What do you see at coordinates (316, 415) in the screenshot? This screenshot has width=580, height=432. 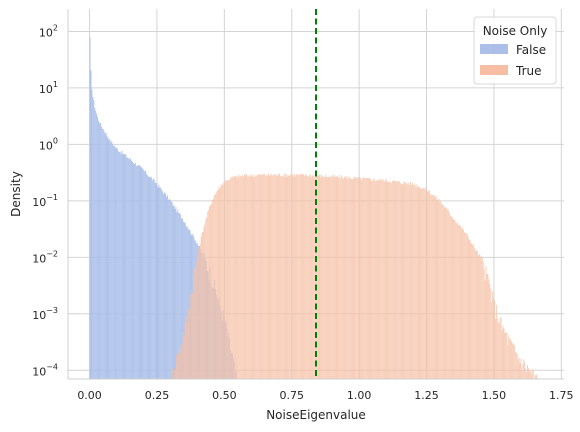 I see `x-axis-title: NoiseEigenvalue` at bounding box center [316, 415].